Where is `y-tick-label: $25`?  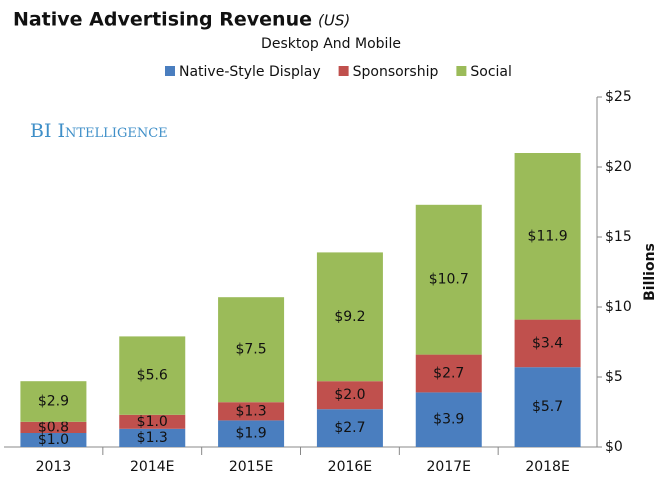
y-tick-label: $25 is located at coordinates (618, 97).